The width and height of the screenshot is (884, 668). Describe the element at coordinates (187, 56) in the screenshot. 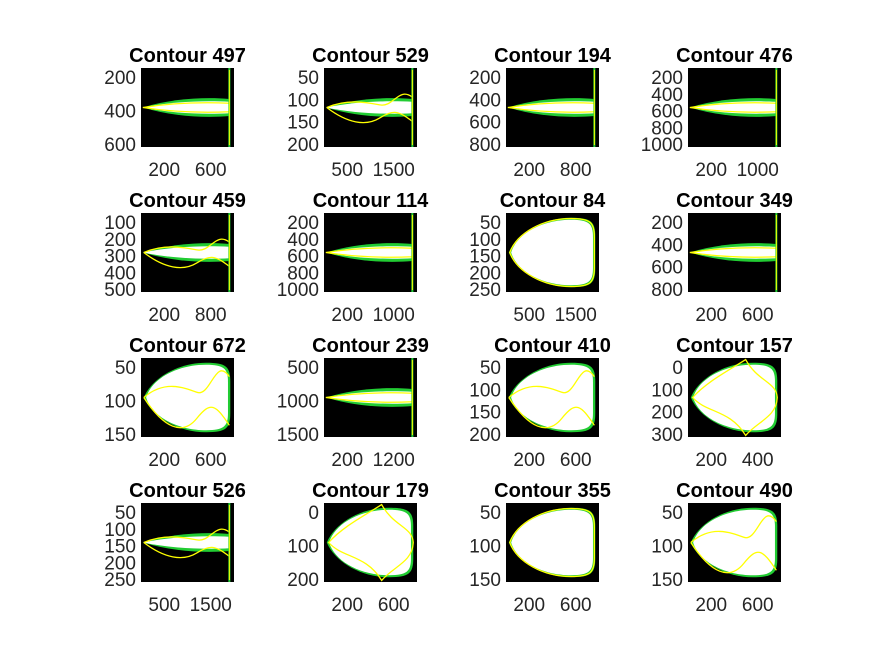

I see `subplot-title: Contour 497` at that location.